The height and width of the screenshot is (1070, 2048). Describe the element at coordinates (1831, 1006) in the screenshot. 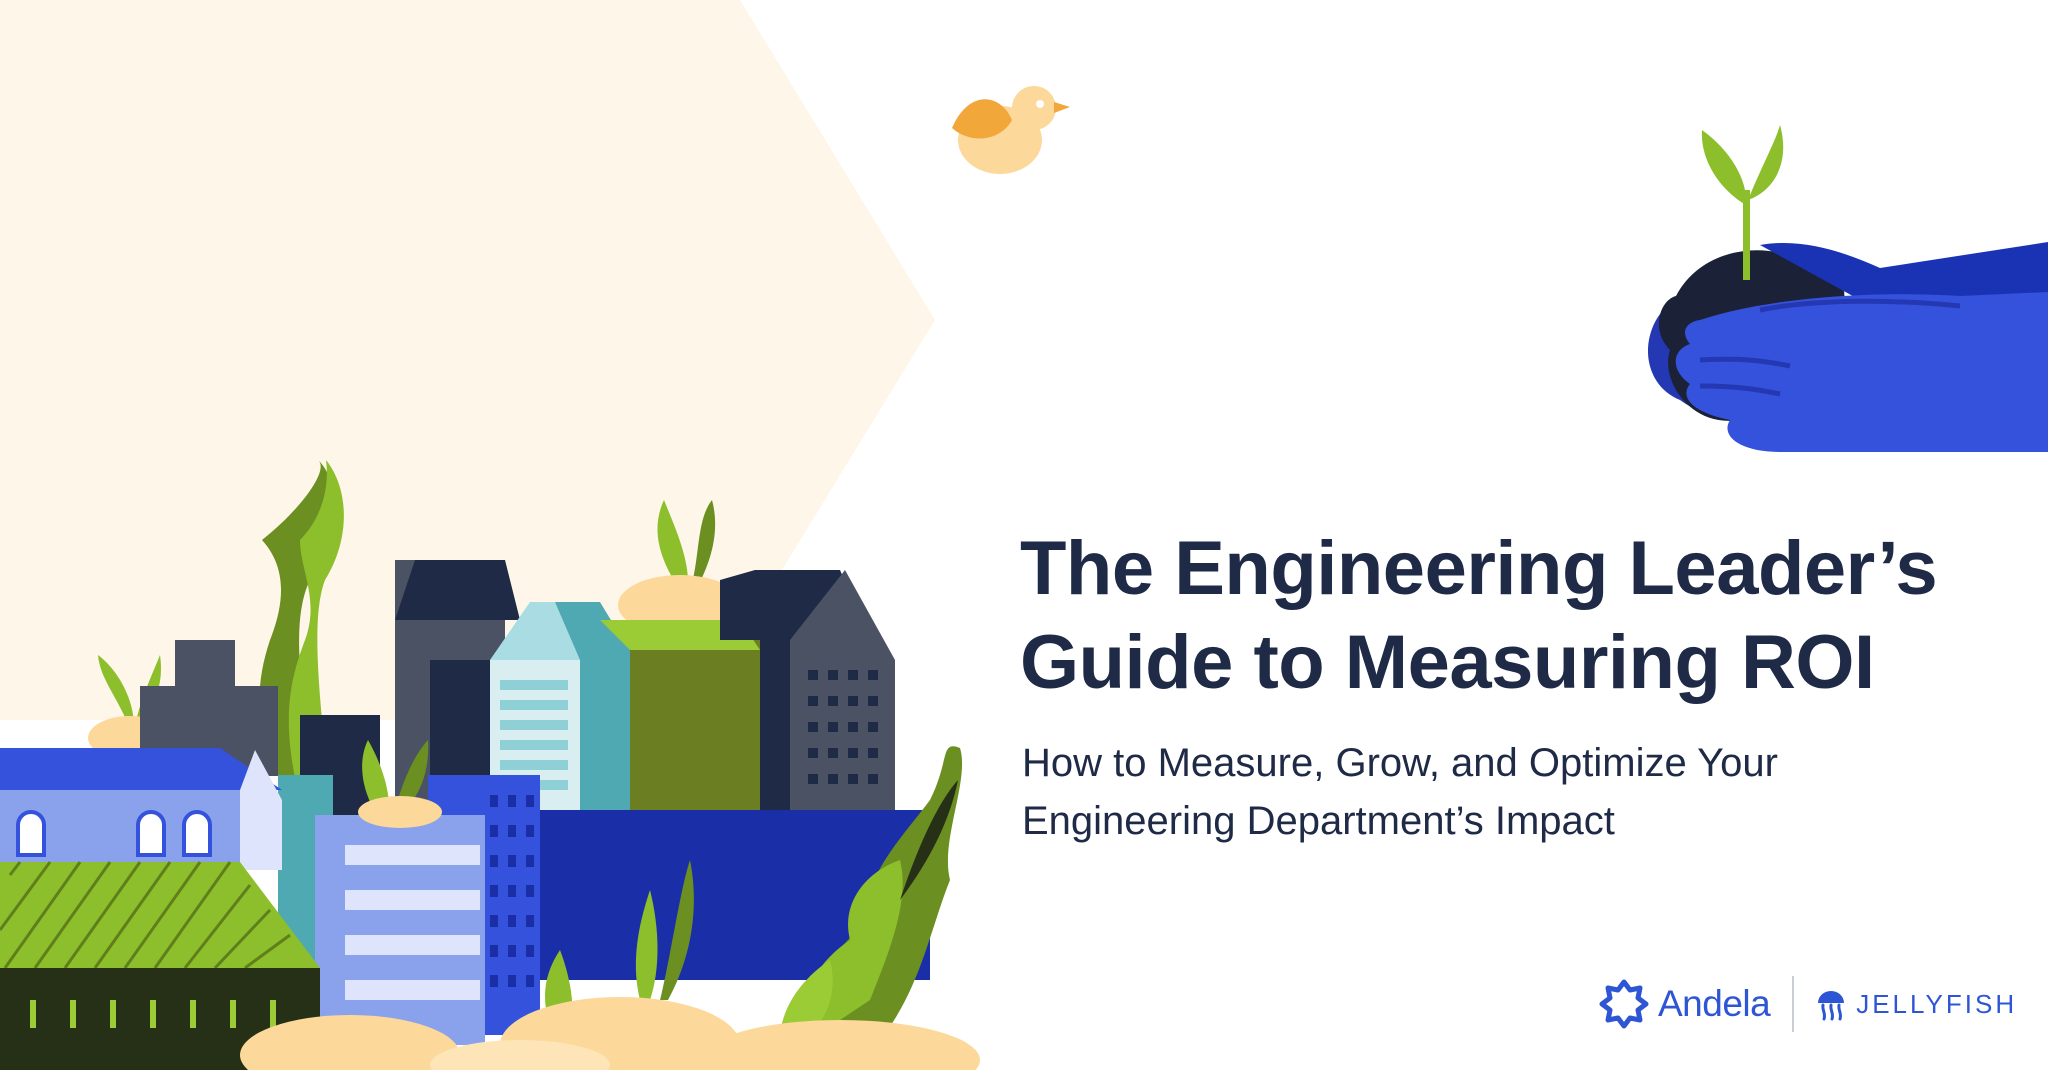

I see `jellyfish-logo-icon` at that location.